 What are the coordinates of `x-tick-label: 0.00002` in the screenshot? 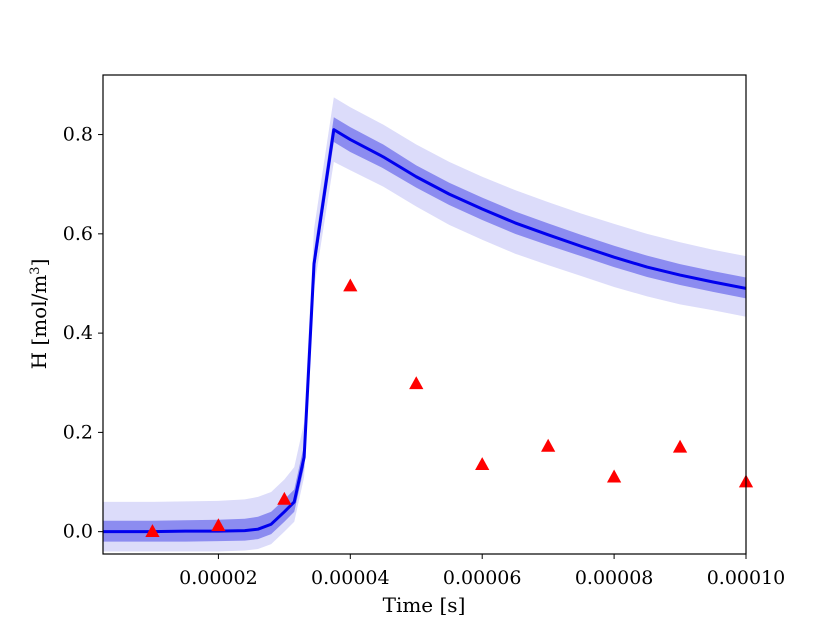 It's located at (218, 578).